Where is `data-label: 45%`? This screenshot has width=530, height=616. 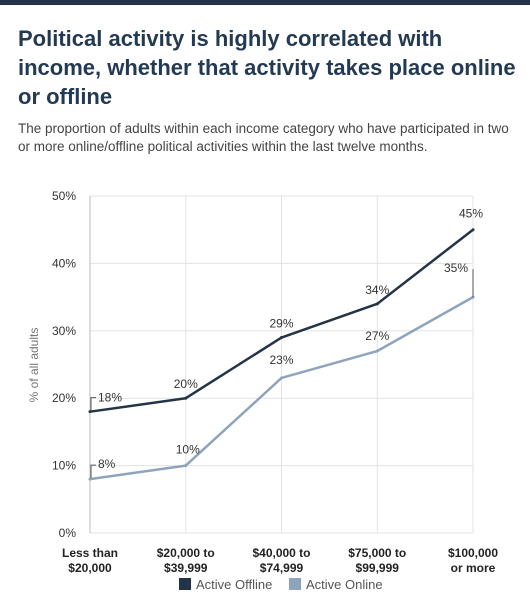 data-label: 45% is located at coordinates (471, 214).